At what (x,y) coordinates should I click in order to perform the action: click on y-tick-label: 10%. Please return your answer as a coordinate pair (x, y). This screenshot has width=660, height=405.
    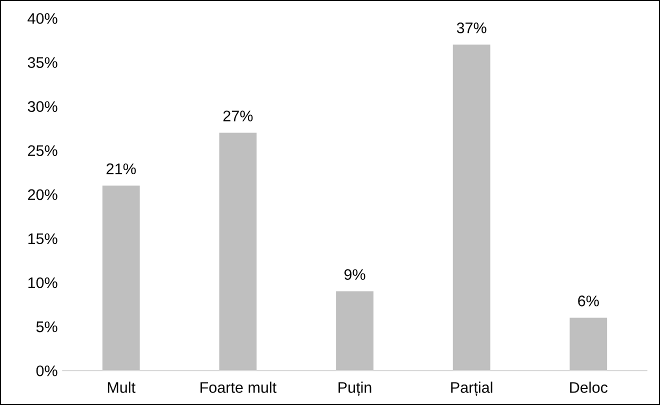
    Looking at the image, I should click on (43, 282).